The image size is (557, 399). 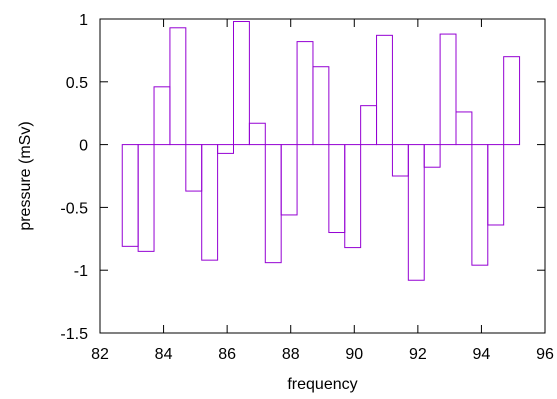 I want to click on y-tick-label: 0, so click(x=83, y=146).